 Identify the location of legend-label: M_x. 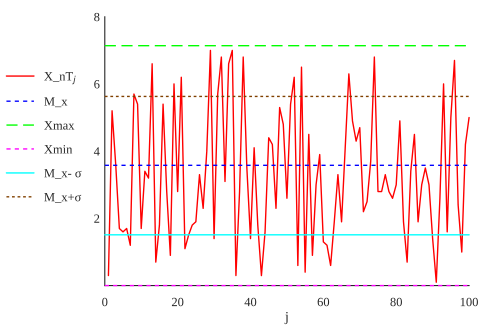
(56, 102).